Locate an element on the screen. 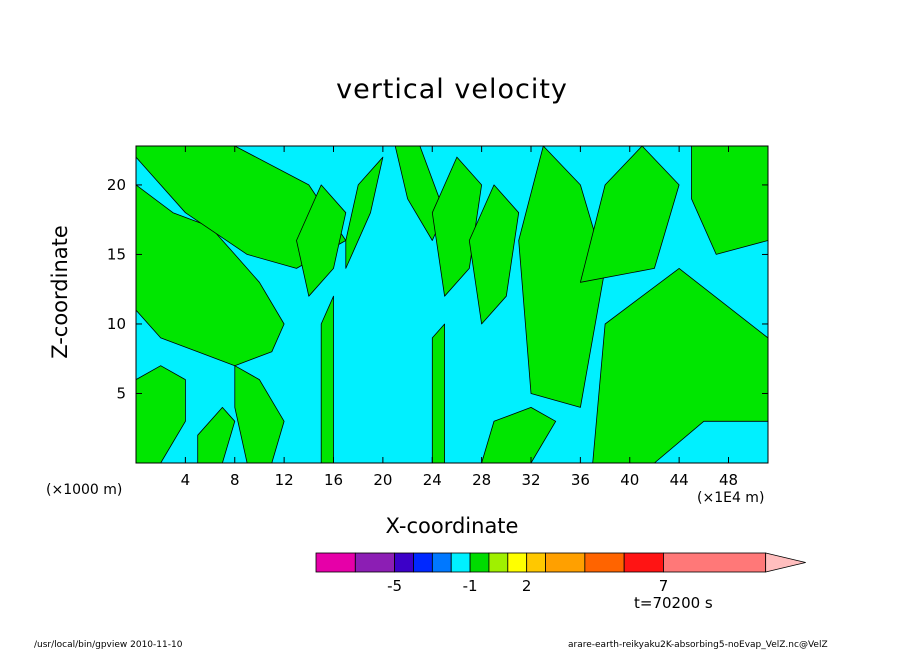 Image resolution: width=904 pixels, height=654 pixels. y-axis-unit: (×1000 m) is located at coordinates (84, 490).